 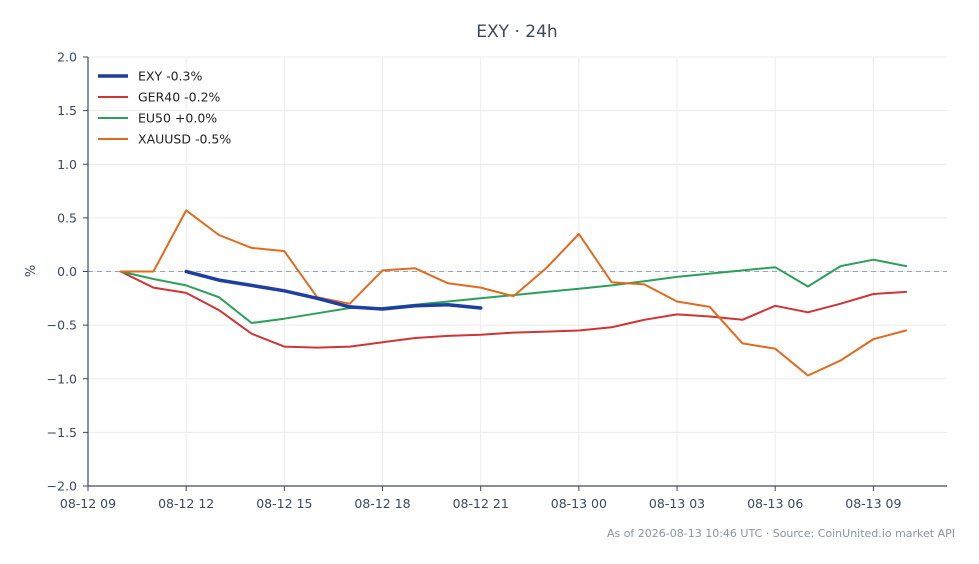 I want to click on x-tick-label: 08-12 09, so click(x=88, y=503).